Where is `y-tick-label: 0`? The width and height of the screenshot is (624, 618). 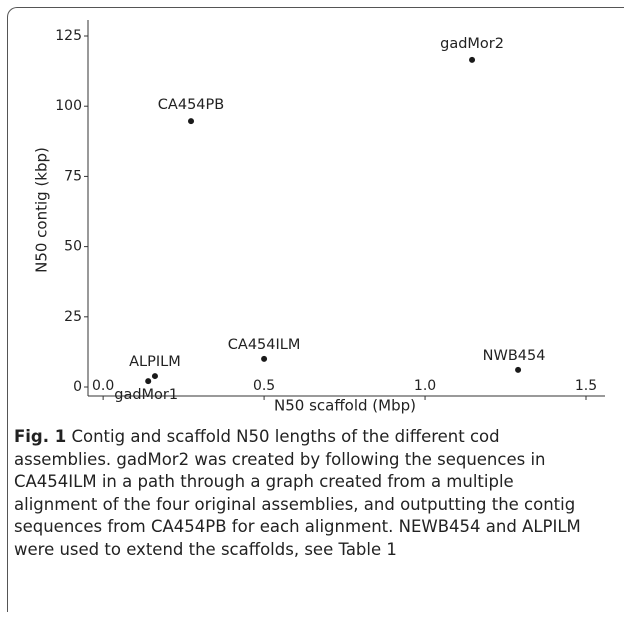 y-tick-label: 0 is located at coordinates (77, 387).